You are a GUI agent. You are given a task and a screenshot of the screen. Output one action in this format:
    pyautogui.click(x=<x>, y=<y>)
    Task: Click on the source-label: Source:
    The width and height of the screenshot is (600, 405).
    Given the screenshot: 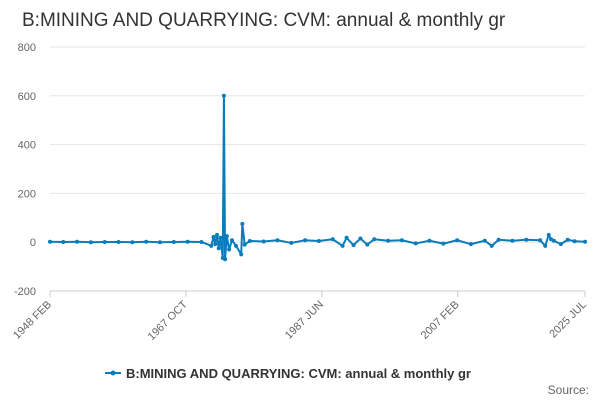 What is the action you would take?
    pyautogui.click(x=568, y=390)
    